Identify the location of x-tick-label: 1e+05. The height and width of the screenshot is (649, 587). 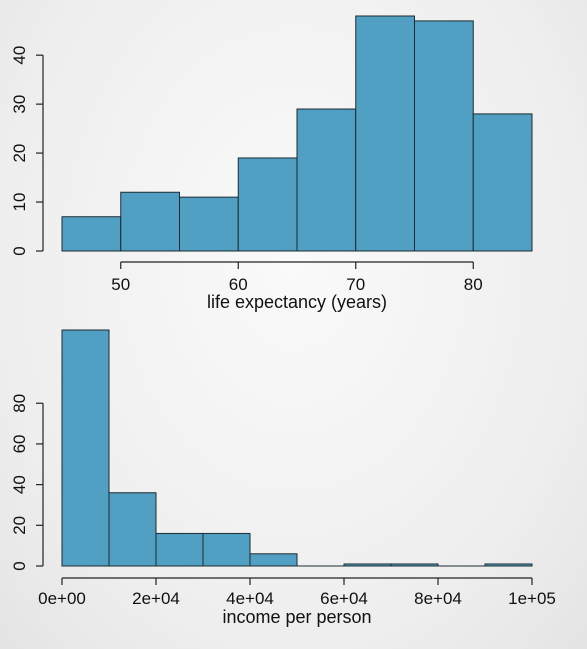
(532, 598).